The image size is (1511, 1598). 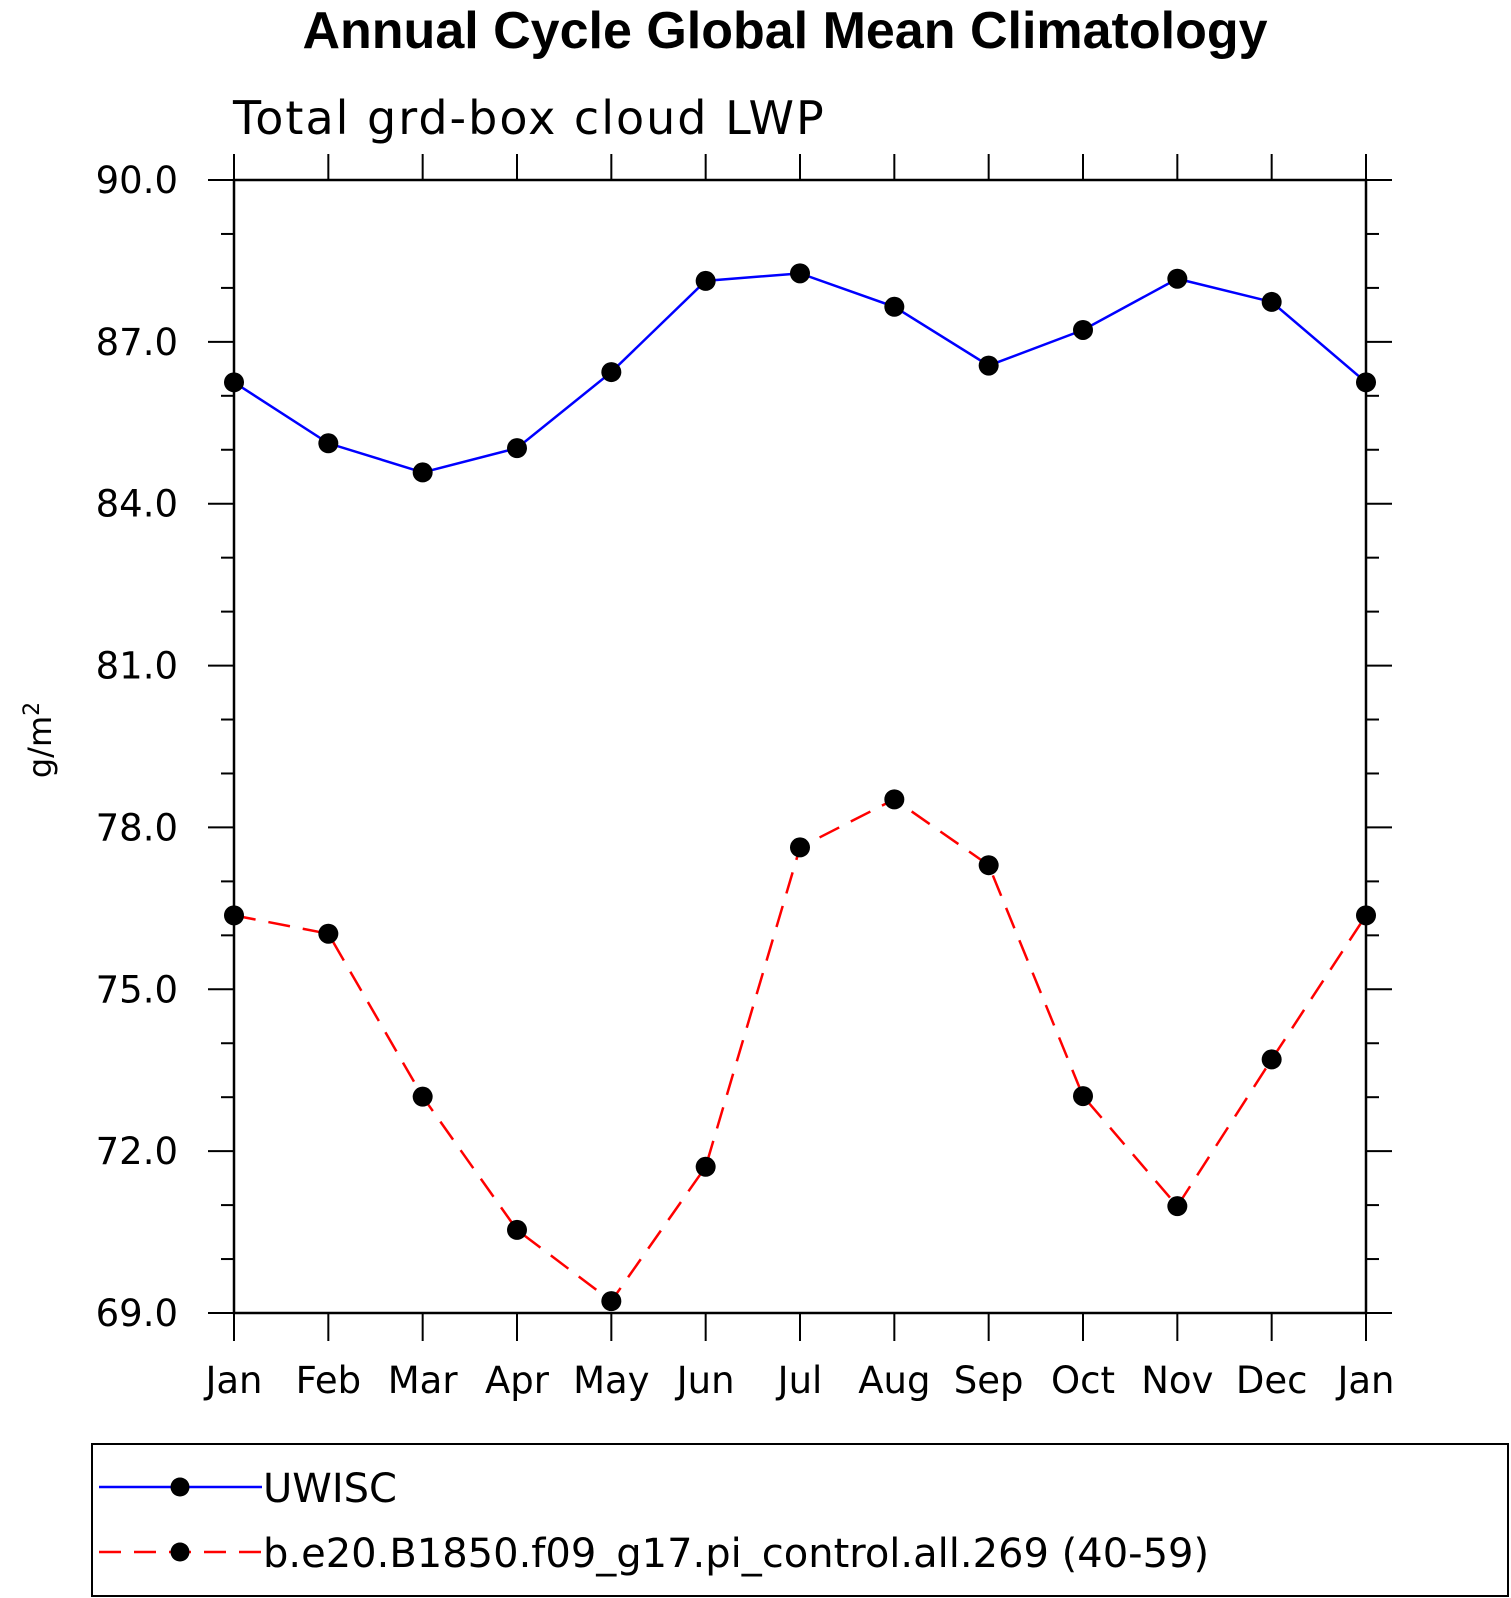 What do you see at coordinates (329, 1380) in the screenshot?
I see `x-tick-label: Feb` at bounding box center [329, 1380].